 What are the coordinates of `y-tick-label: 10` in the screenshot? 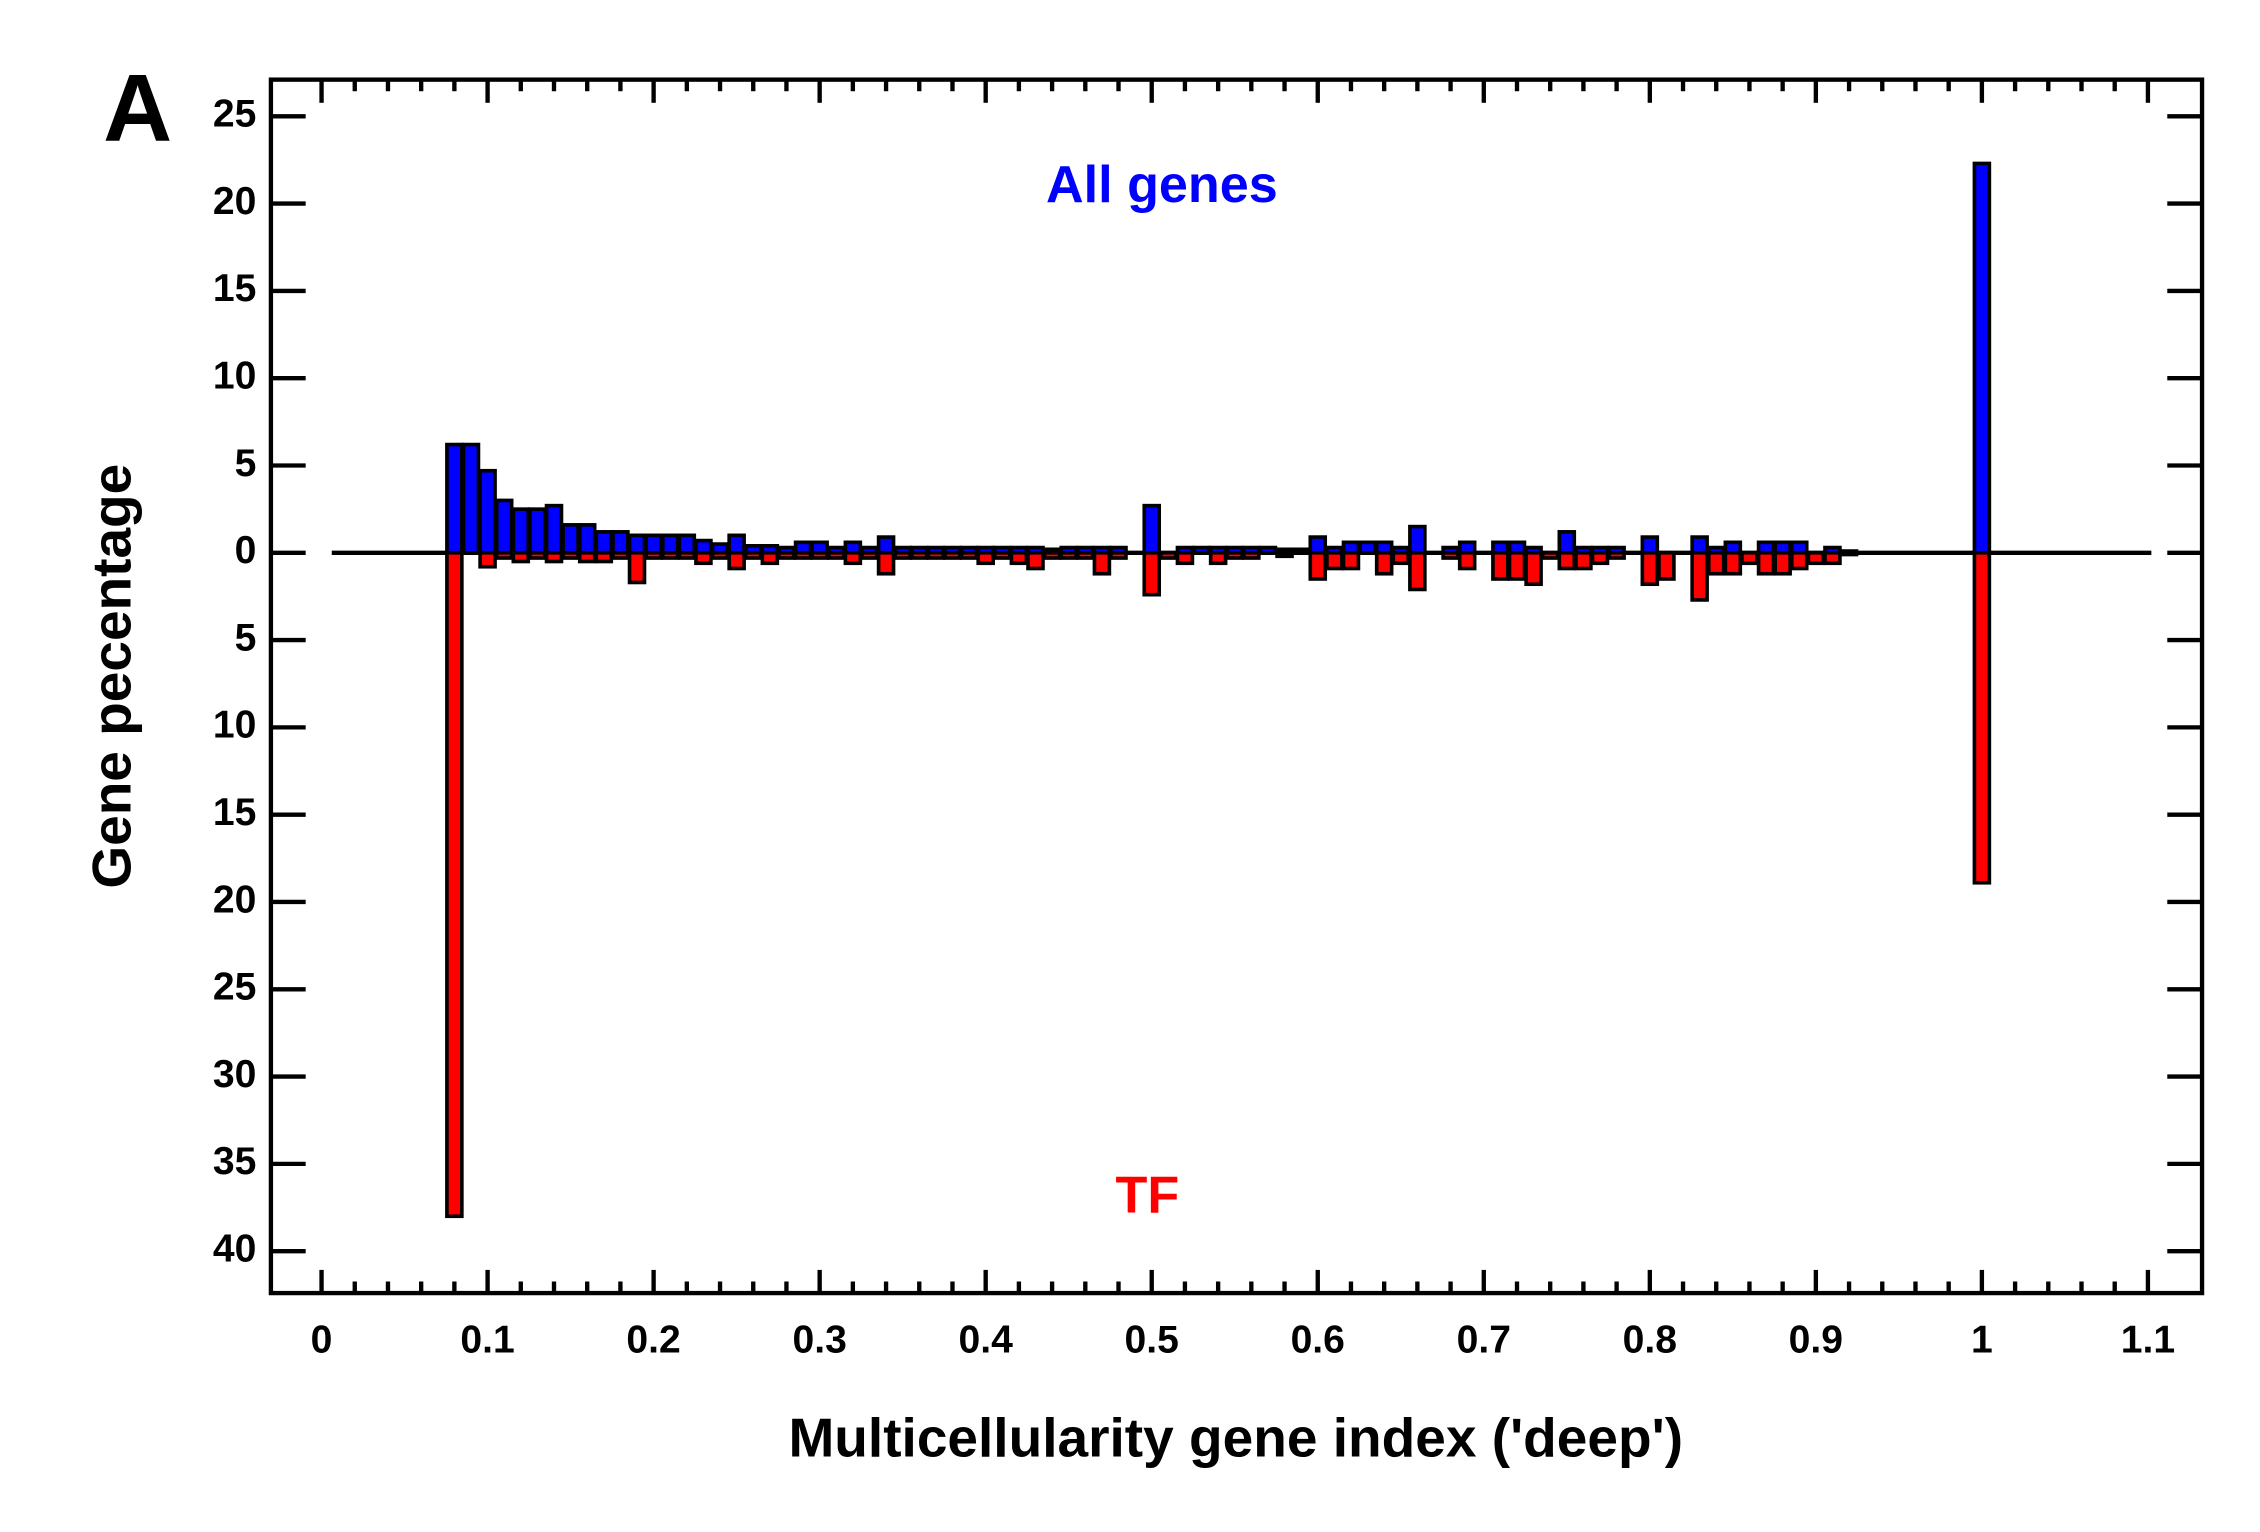 It's located at (234, 725).